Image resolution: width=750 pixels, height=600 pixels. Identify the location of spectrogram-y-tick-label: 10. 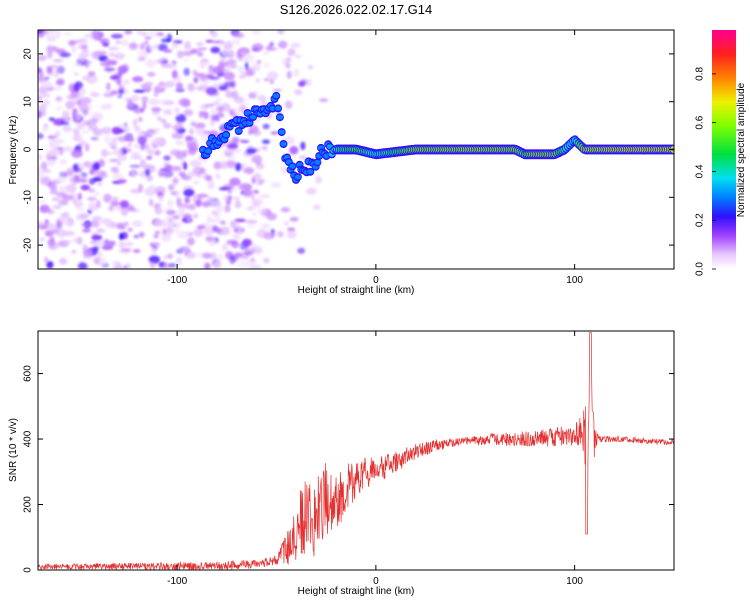
(28, 102).